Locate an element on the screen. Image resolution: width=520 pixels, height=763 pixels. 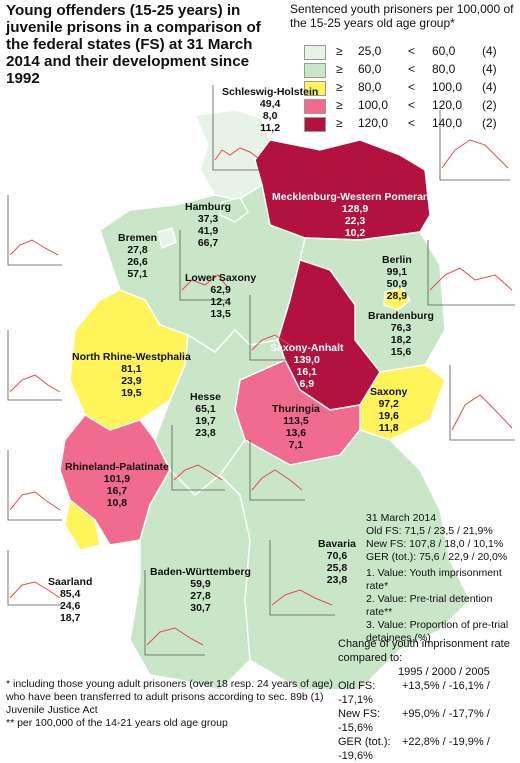
state-label-saxony: Saxony 97,2 19,6 11,8 is located at coordinates (389, 410).